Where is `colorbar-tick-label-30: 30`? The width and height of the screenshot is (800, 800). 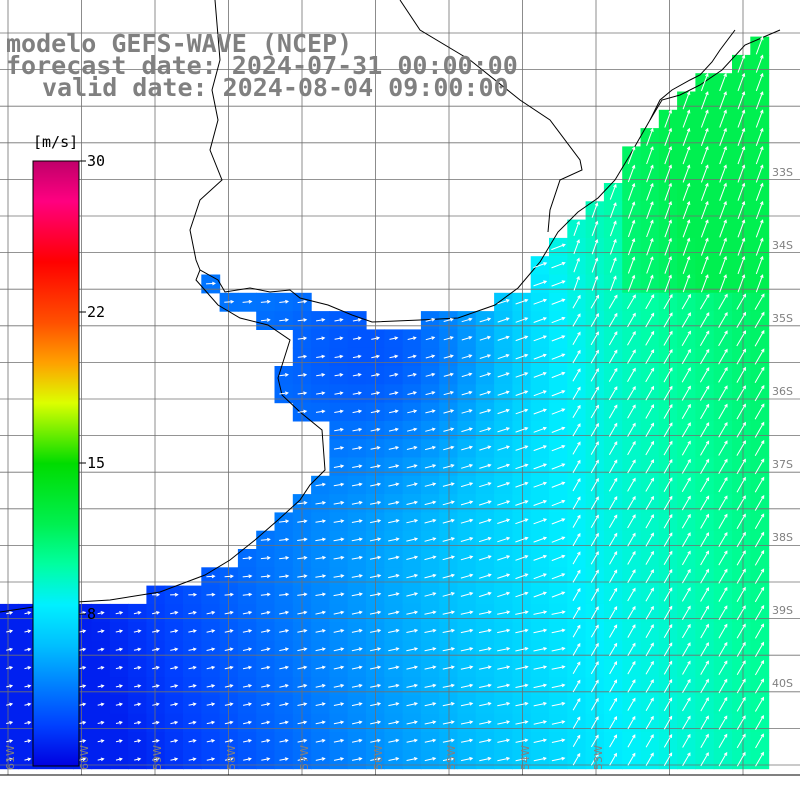
colorbar-tick-label-30: 30 is located at coordinates (96, 161).